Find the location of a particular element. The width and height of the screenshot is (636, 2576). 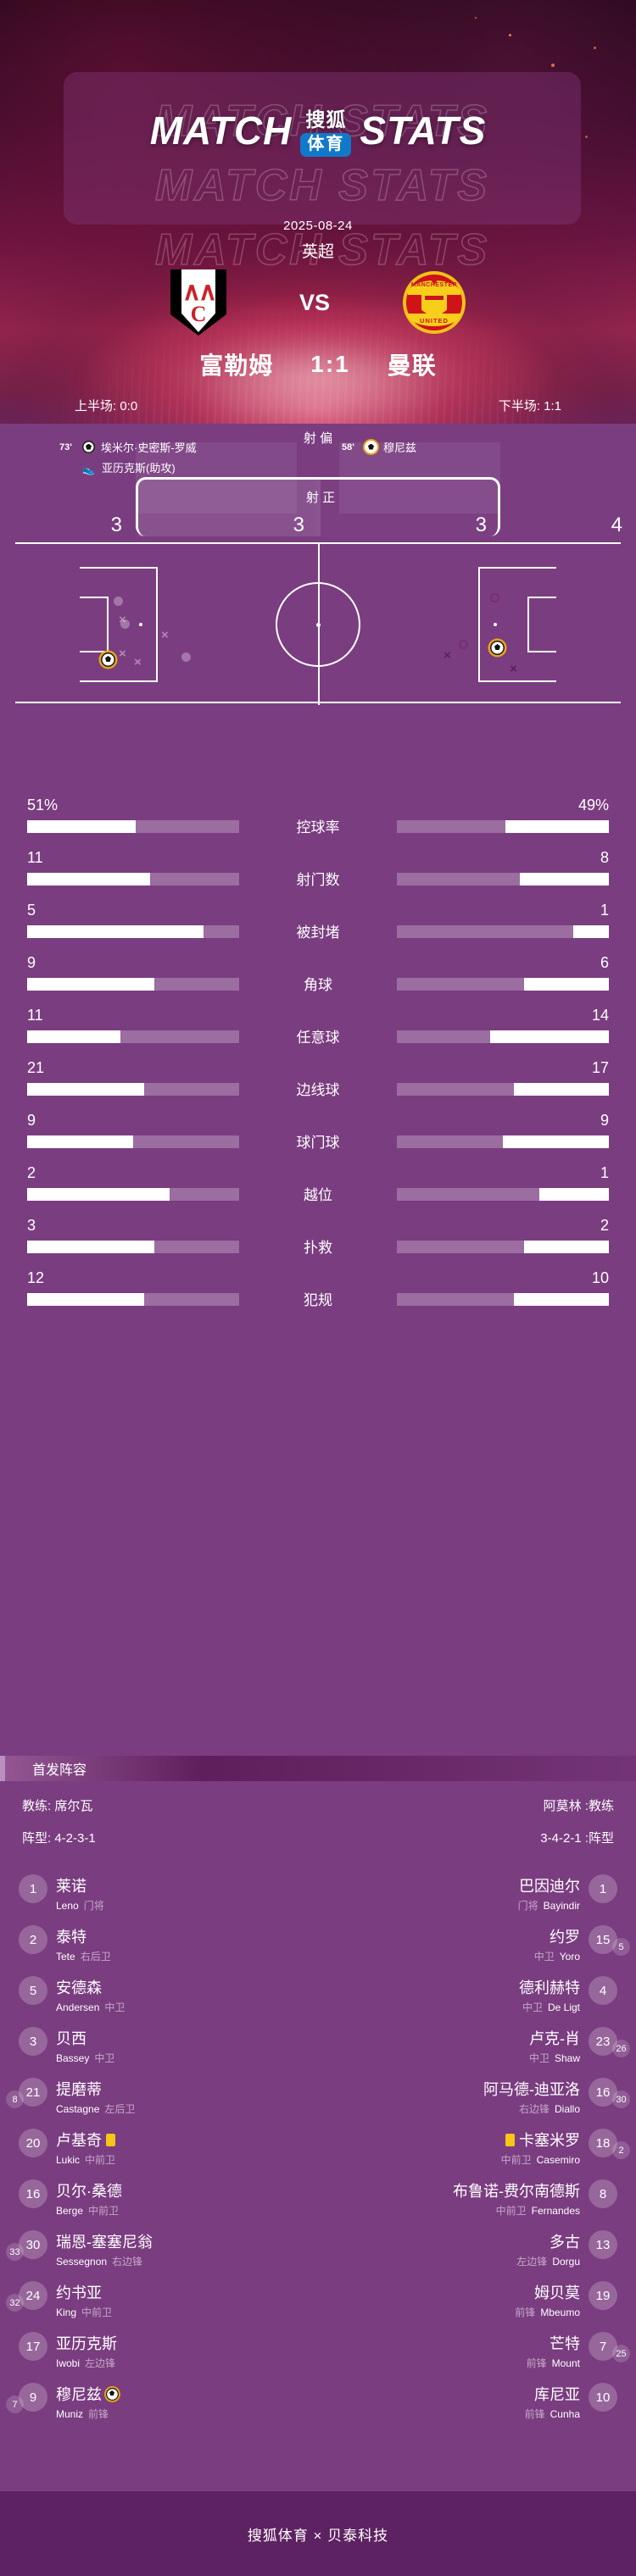

away-player: 7 25 芒特 前锋 Mount is located at coordinates (579, 2351).